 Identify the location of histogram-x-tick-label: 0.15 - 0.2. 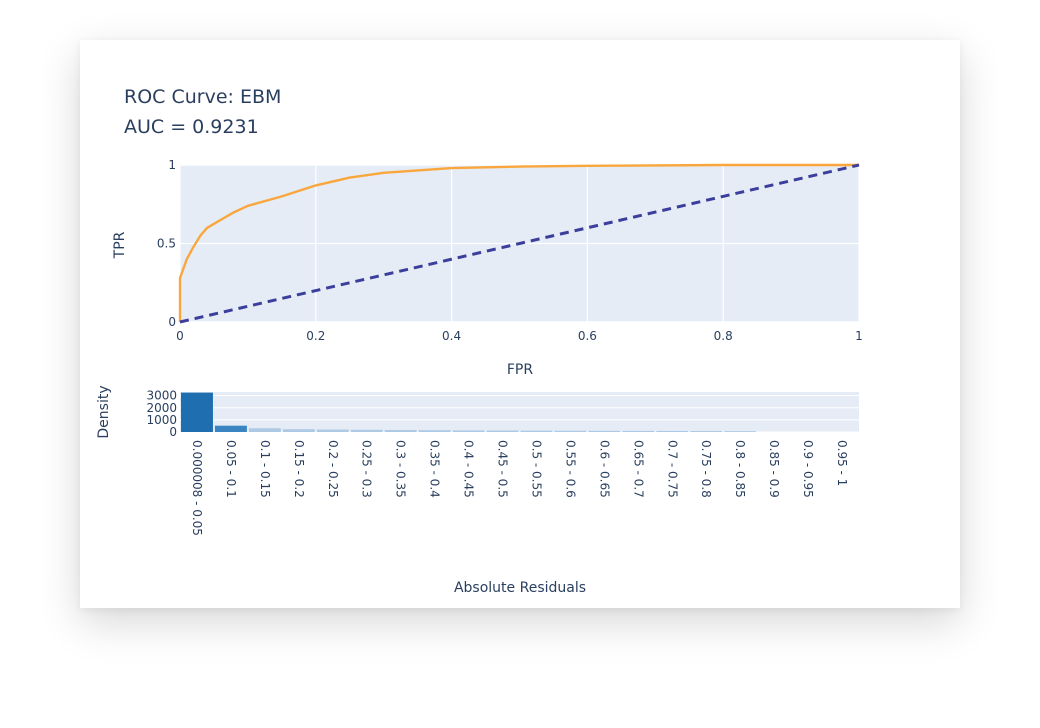
(299, 469).